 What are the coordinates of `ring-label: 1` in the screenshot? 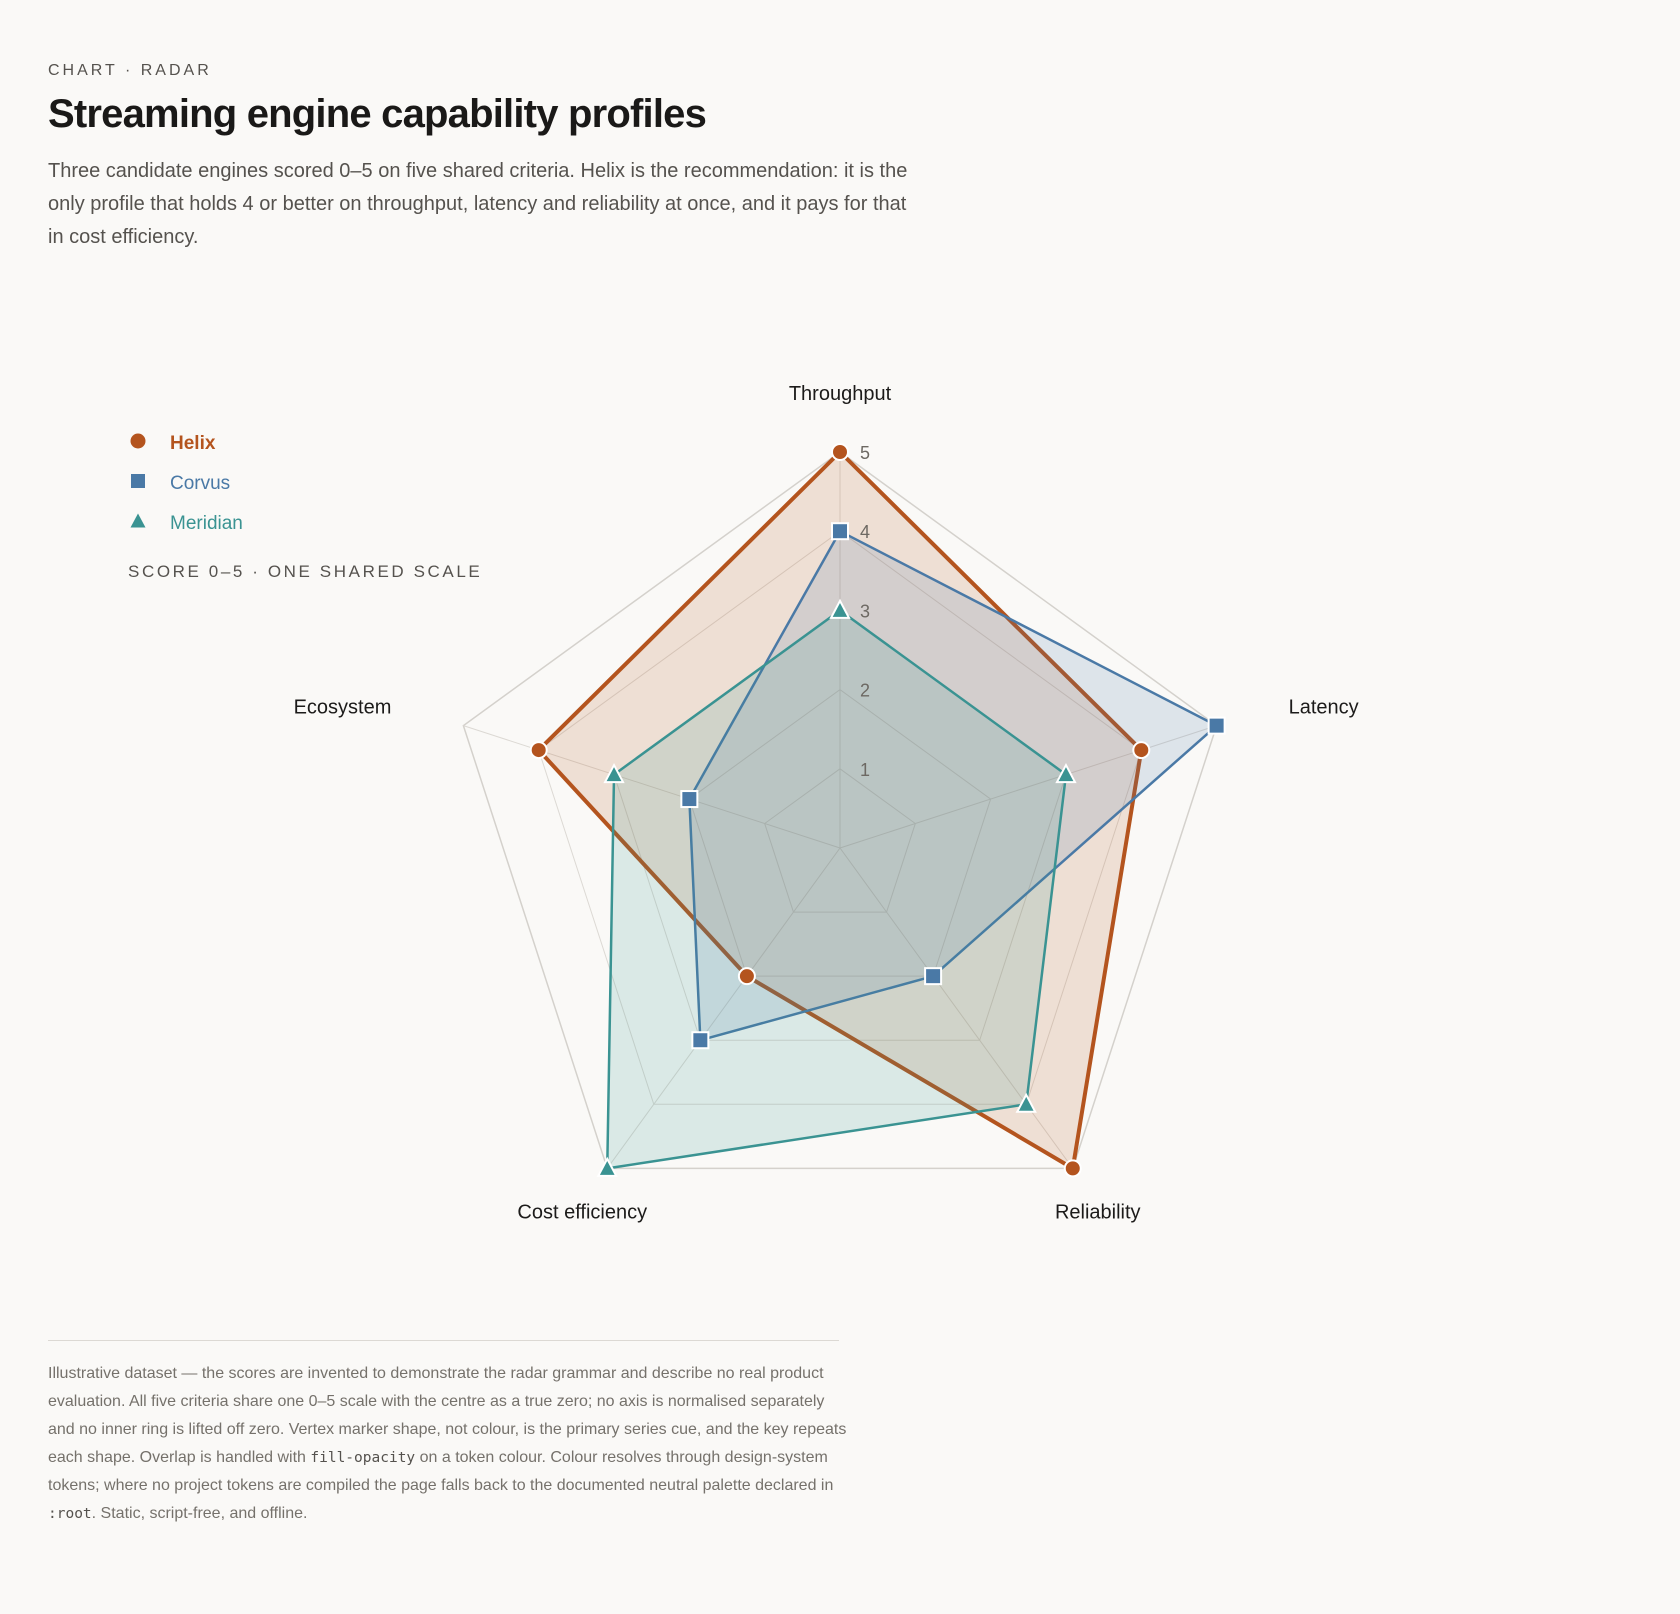 It's located at (865, 770).